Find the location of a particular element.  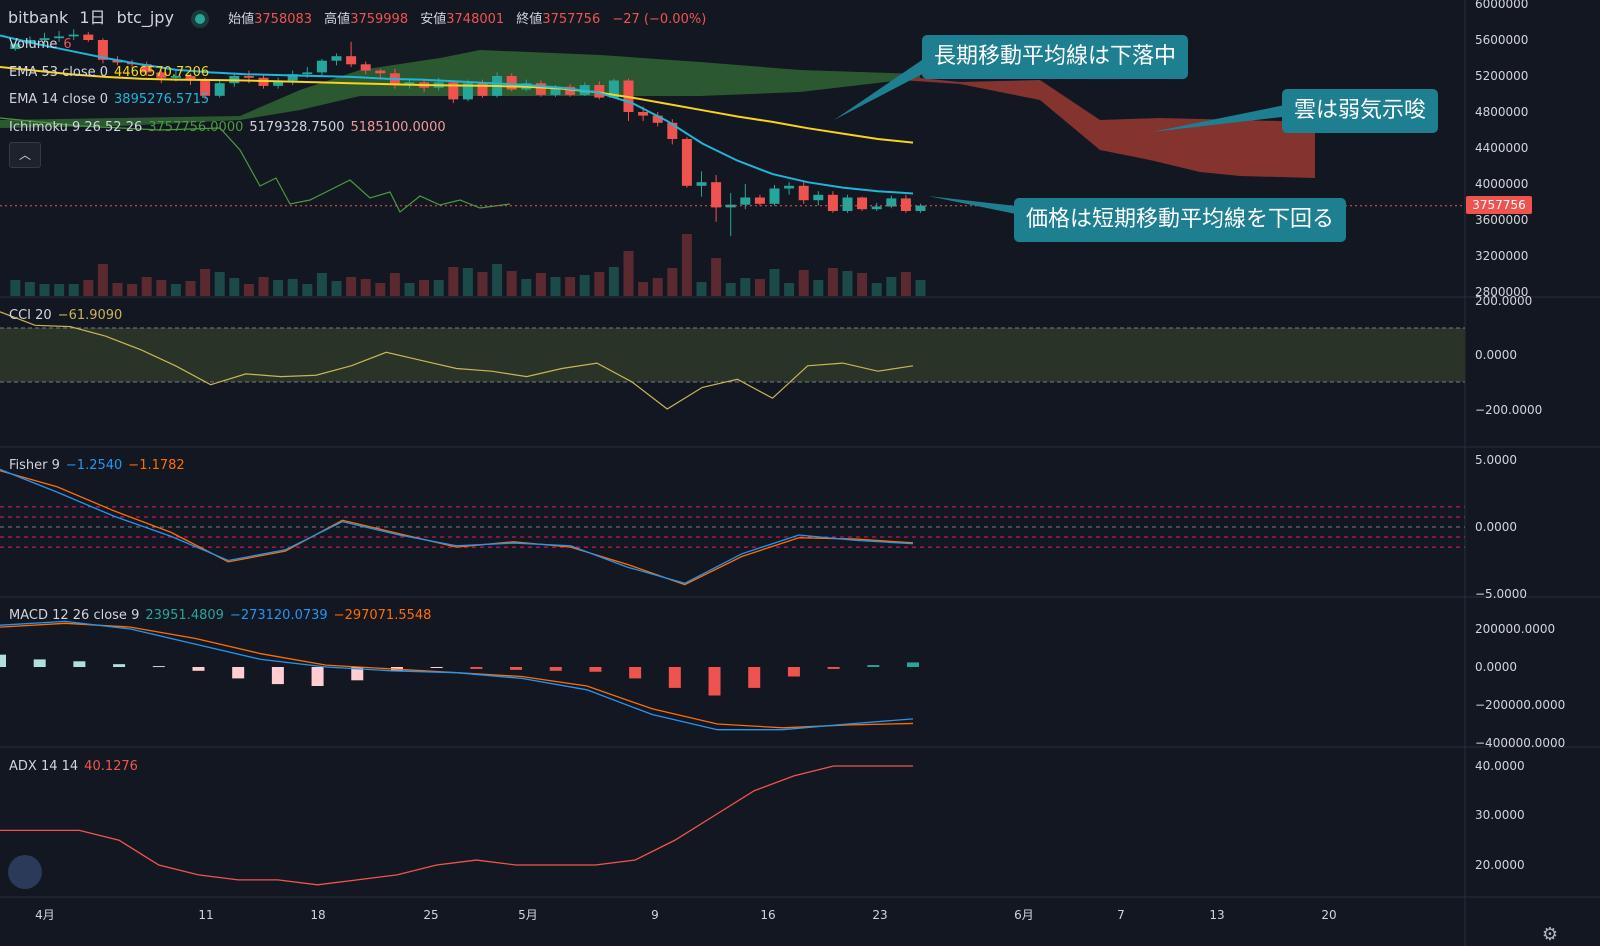

cci-line is located at coordinates (457, 360).